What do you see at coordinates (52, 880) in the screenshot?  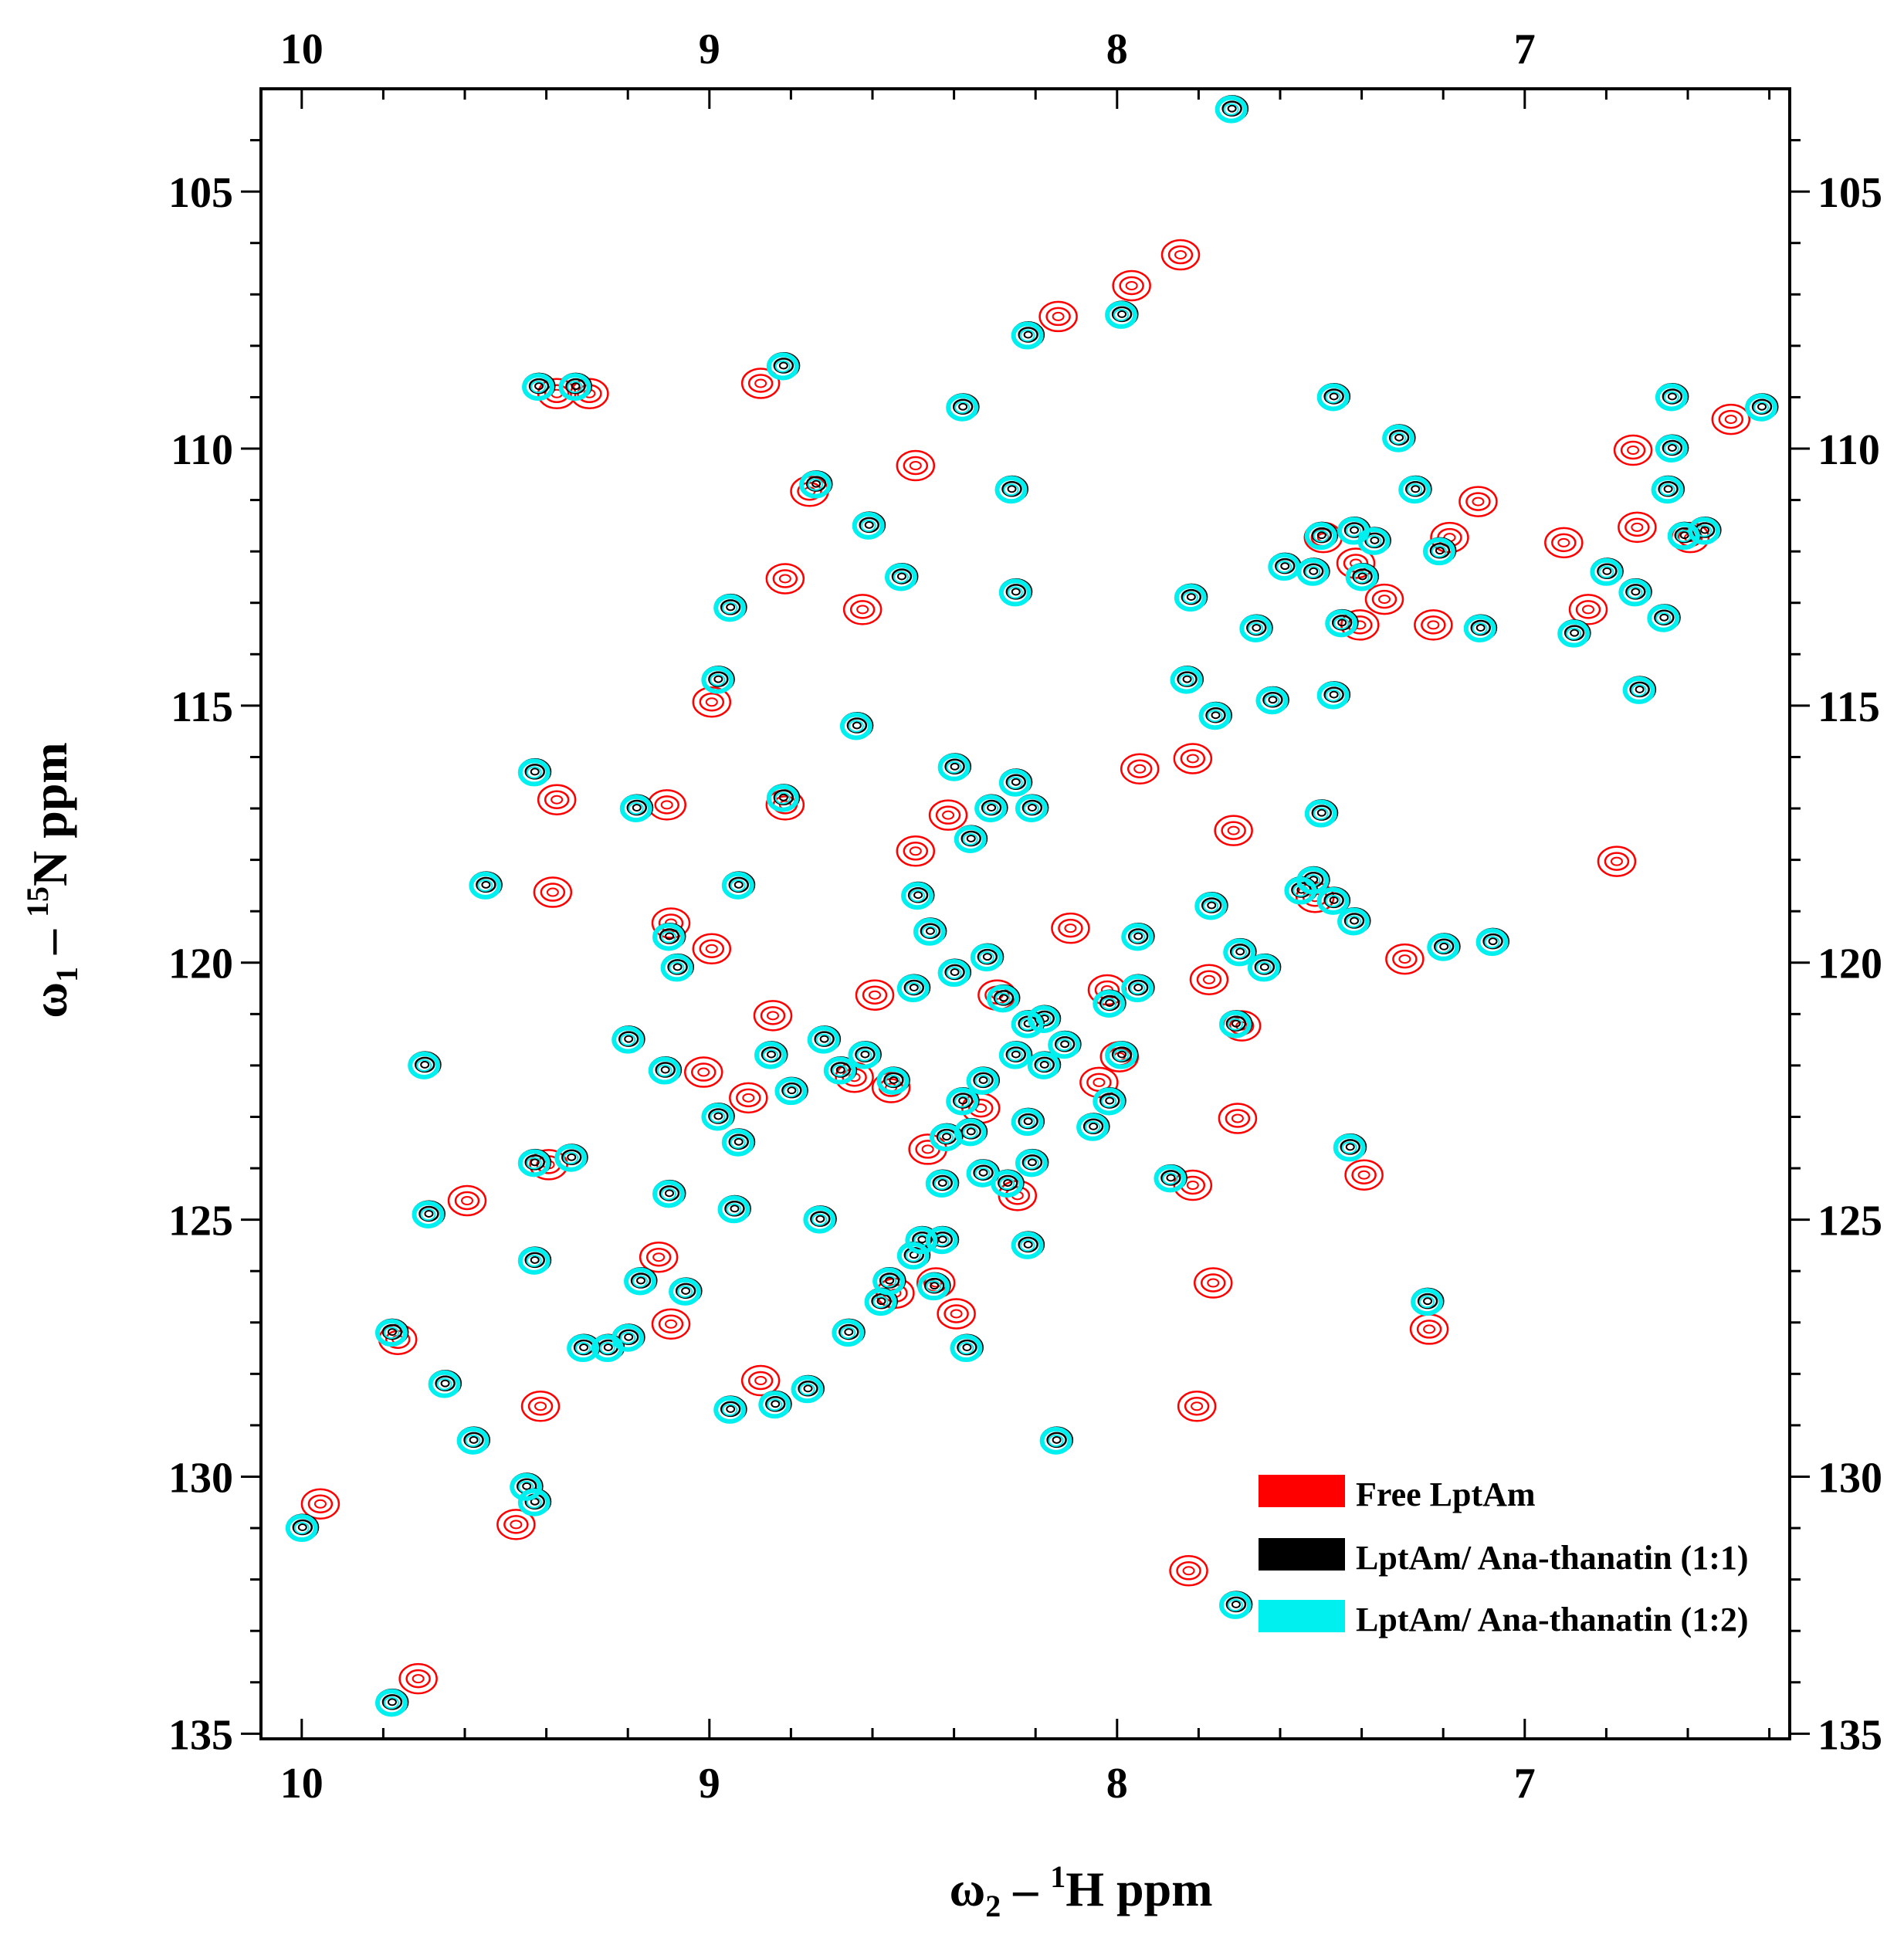 I see `y-axis-title: ω1 – 15N ppm` at bounding box center [52, 880].